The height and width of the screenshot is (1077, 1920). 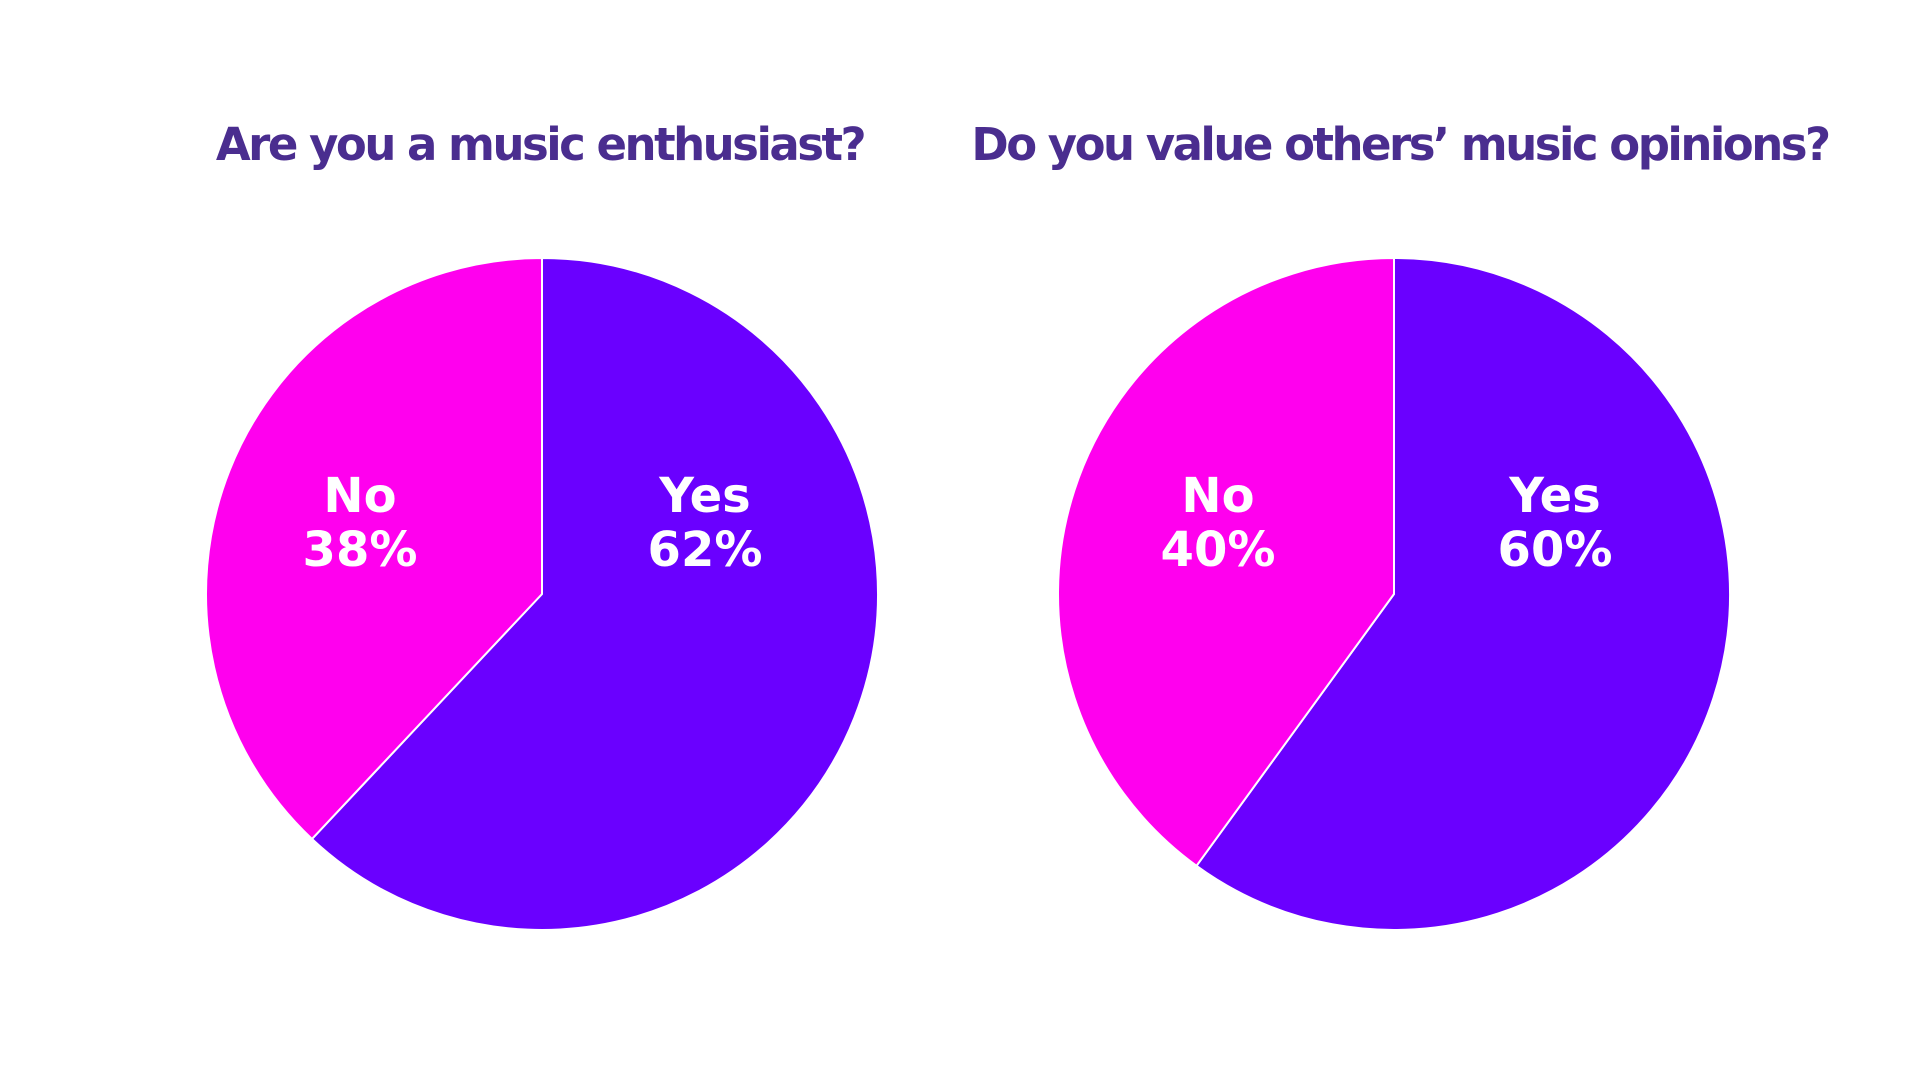 I want to click on slice-label-yes-music-enthusiast: Yes, so click(x=704, y=496).